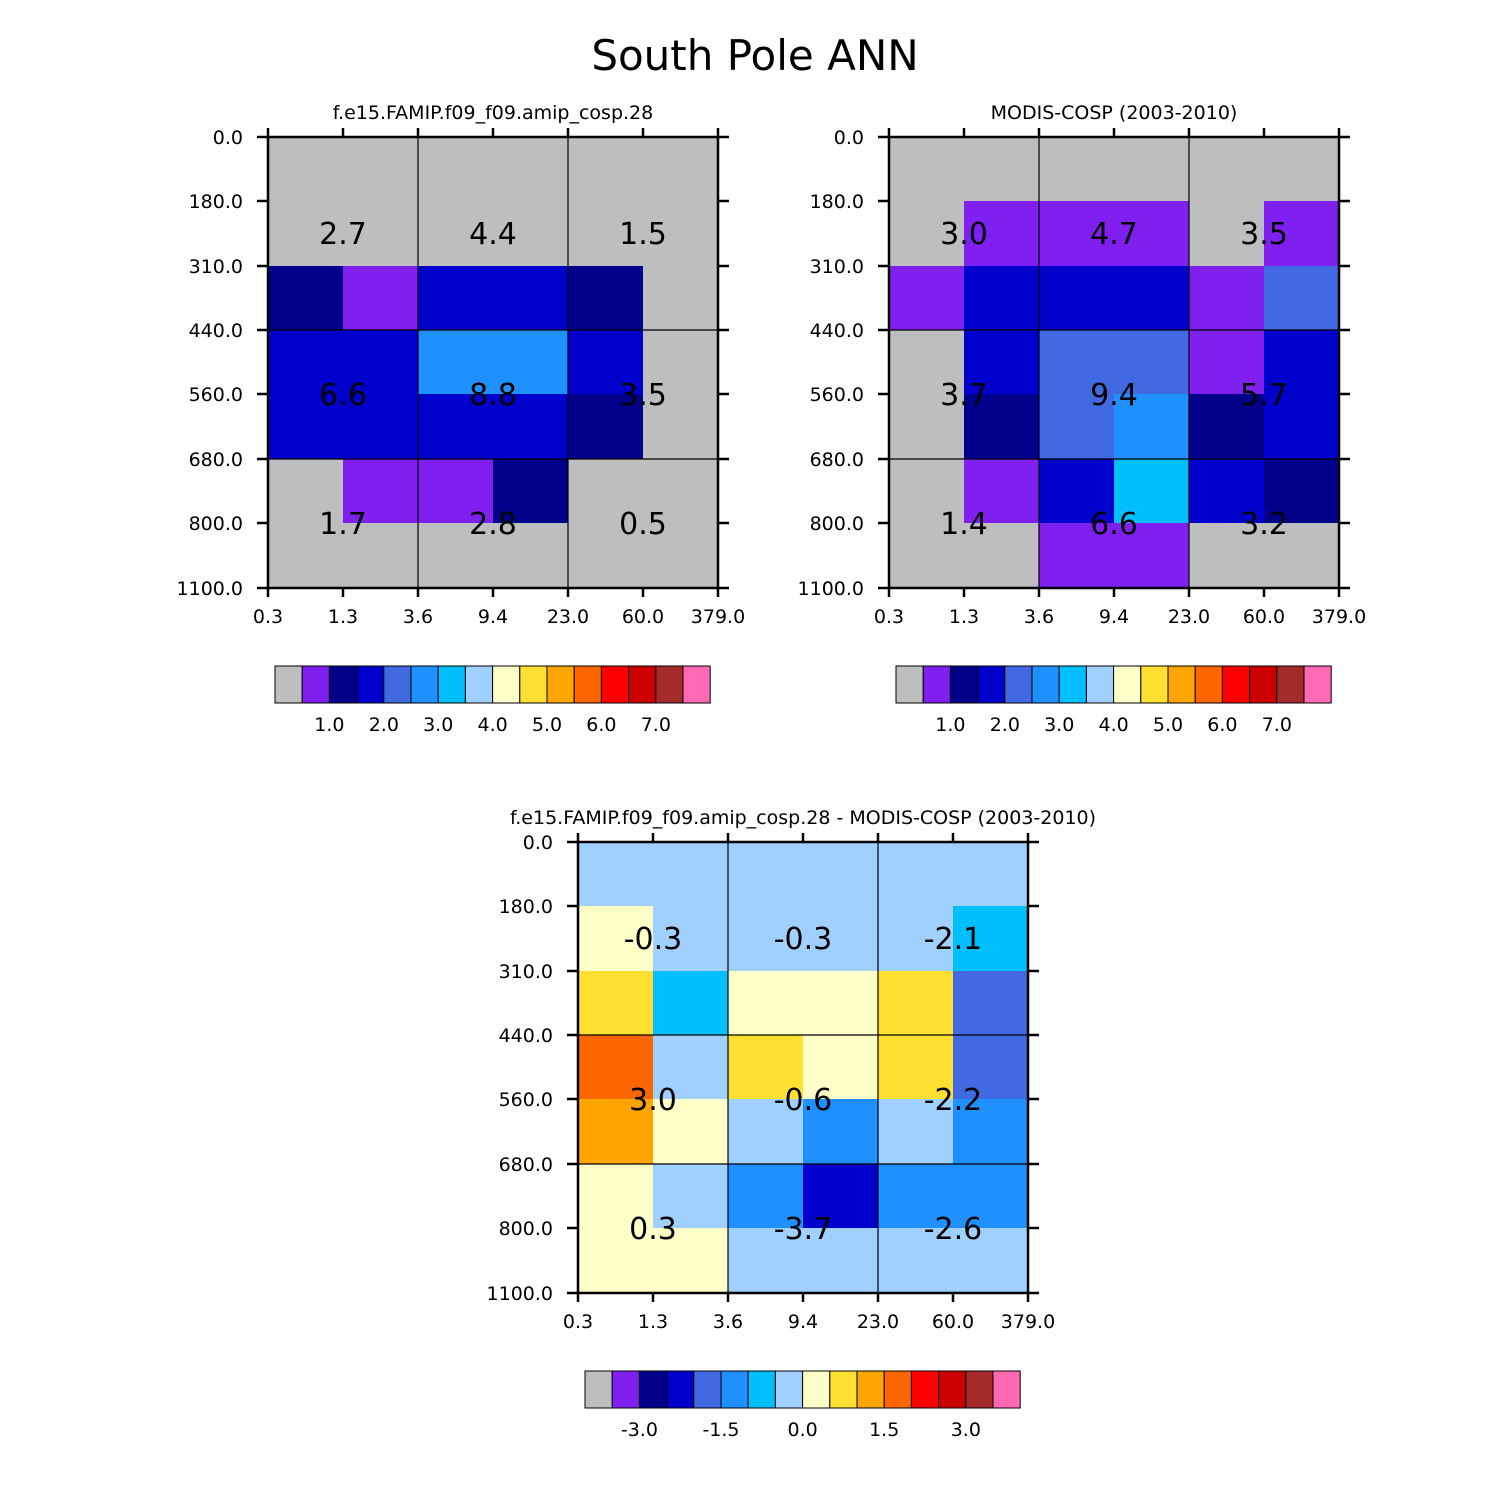 This screenshot has height=1510, width=1510. Describe the element at coordinates (492, 700) in the screenshot. I see `colorbar: 1.0 2.0 3.0 4.0 5.0 6.0 7.0` at that location.